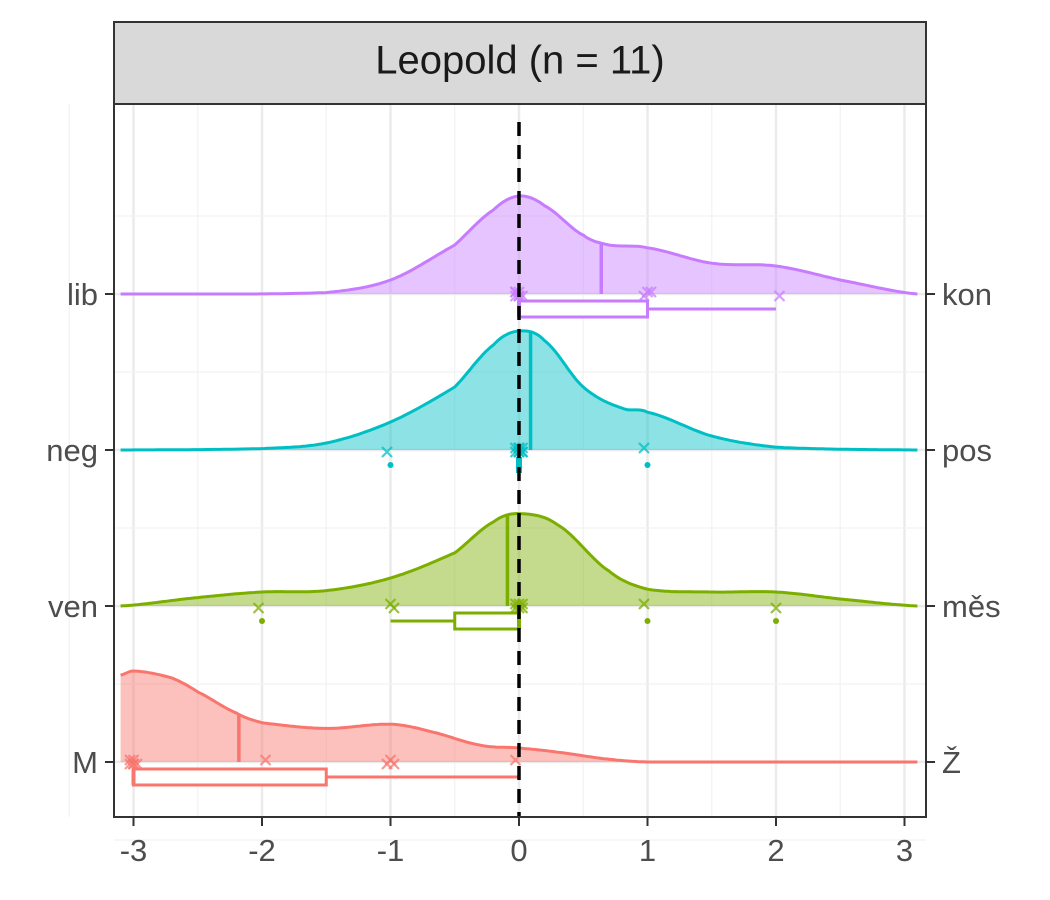 The height and width of the screenshot is (900, 1050). I want to click on x-tick-label: -3, so click(134, 850).